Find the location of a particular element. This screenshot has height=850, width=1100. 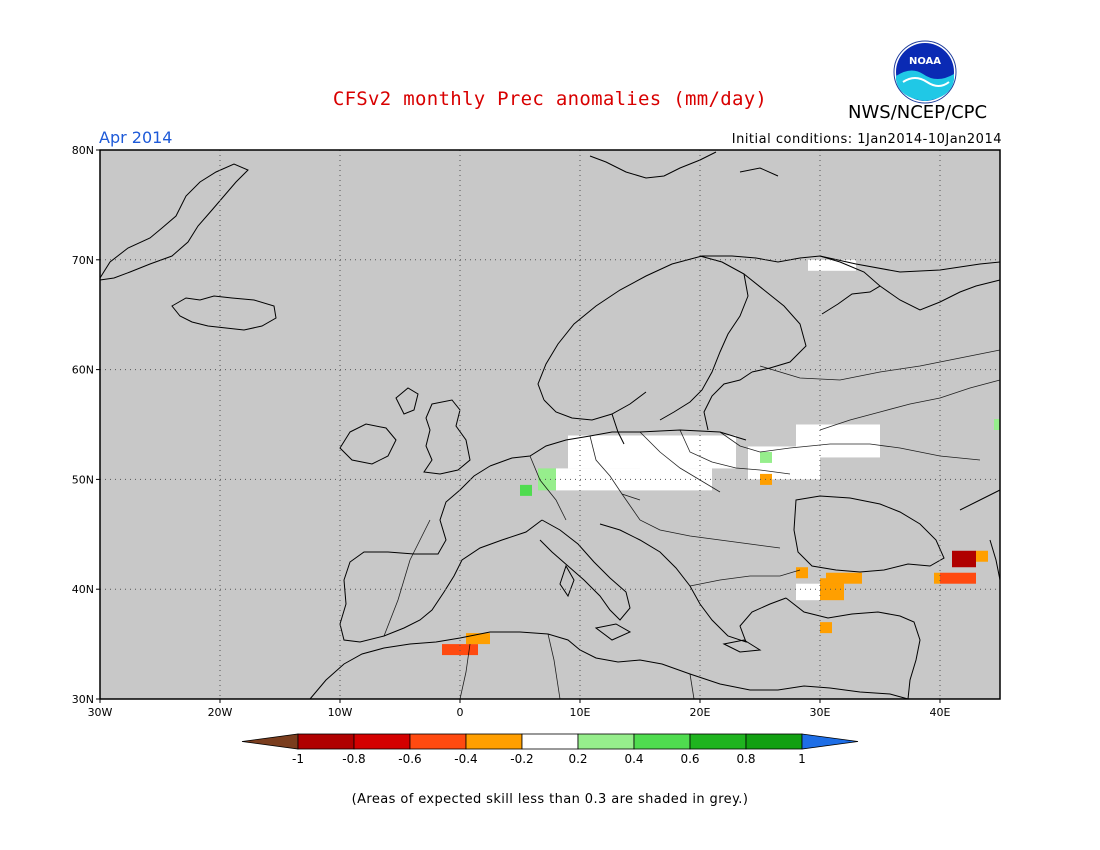

colorbar is located at coordinates (550, 741).